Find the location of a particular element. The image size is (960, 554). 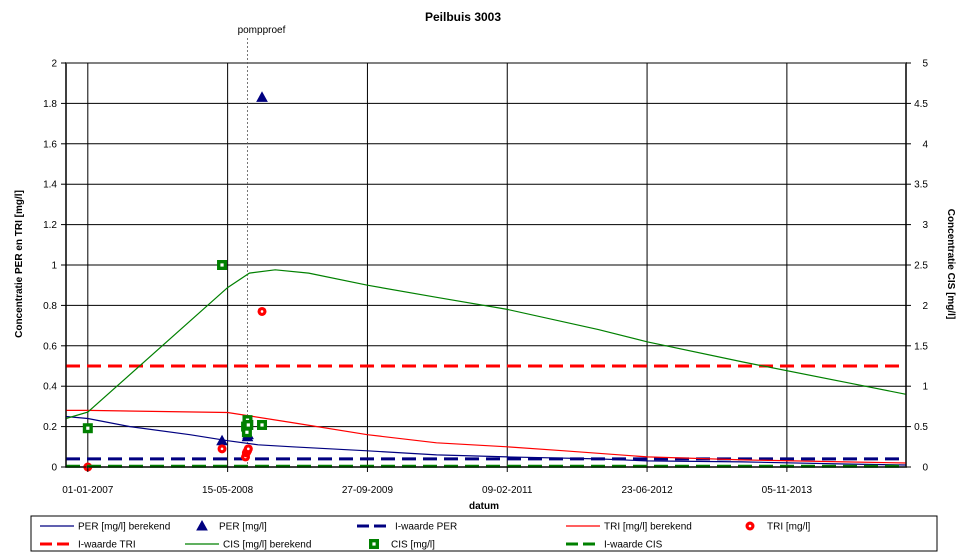

y-left-tick-label: 0.6 is located at coordinates (50, 346).